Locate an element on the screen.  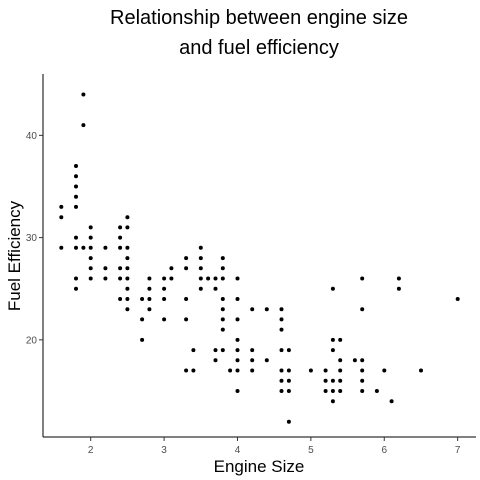
y-tick-label-40: 40 is located at coordinates (32, 136).